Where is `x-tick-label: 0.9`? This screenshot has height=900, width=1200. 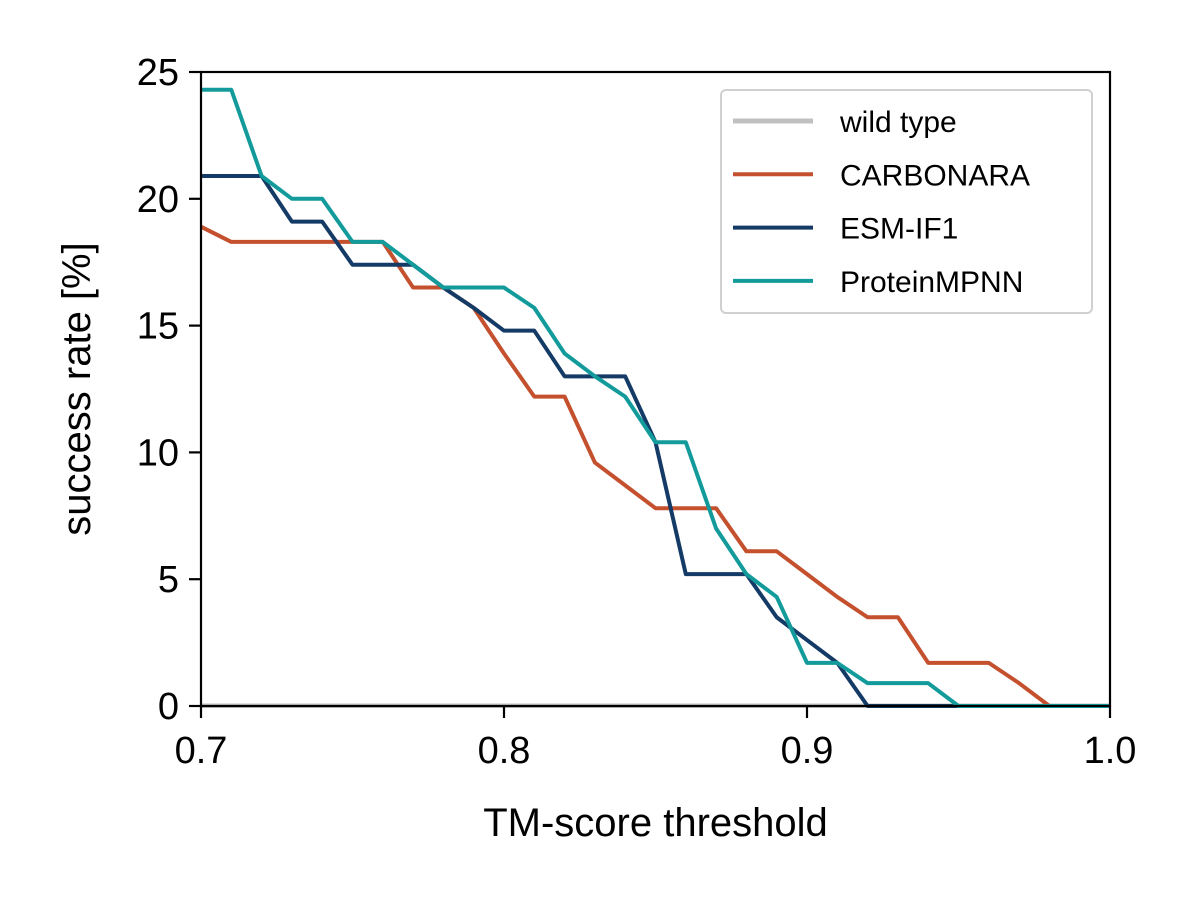 x-tick-label: 0.9 is located at coordinates (807, 751).